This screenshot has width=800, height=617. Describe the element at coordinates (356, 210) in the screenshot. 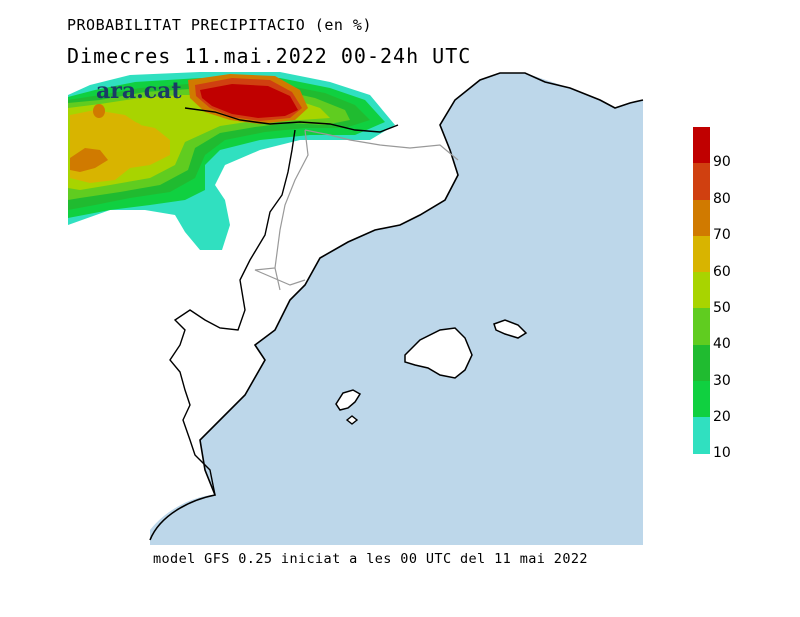

I see `regional-boundary-inner` at that location.